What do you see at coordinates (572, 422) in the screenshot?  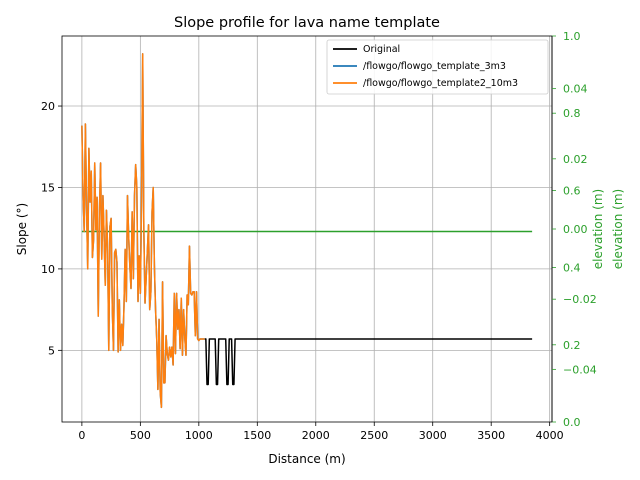 I see `right-axis-outer-tick-label: 0.0` at bounding box center [572, 422].